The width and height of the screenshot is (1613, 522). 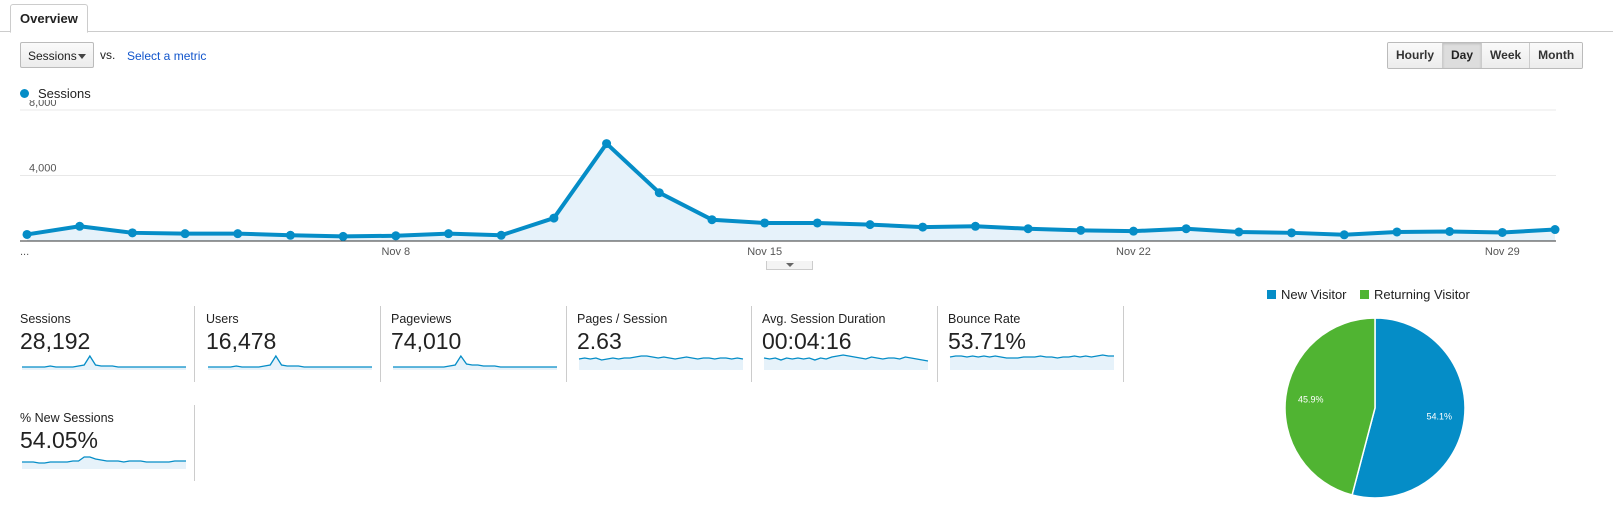 I want to click on metric-tile: Pageviews 74,010, so click(x=484, y=344).